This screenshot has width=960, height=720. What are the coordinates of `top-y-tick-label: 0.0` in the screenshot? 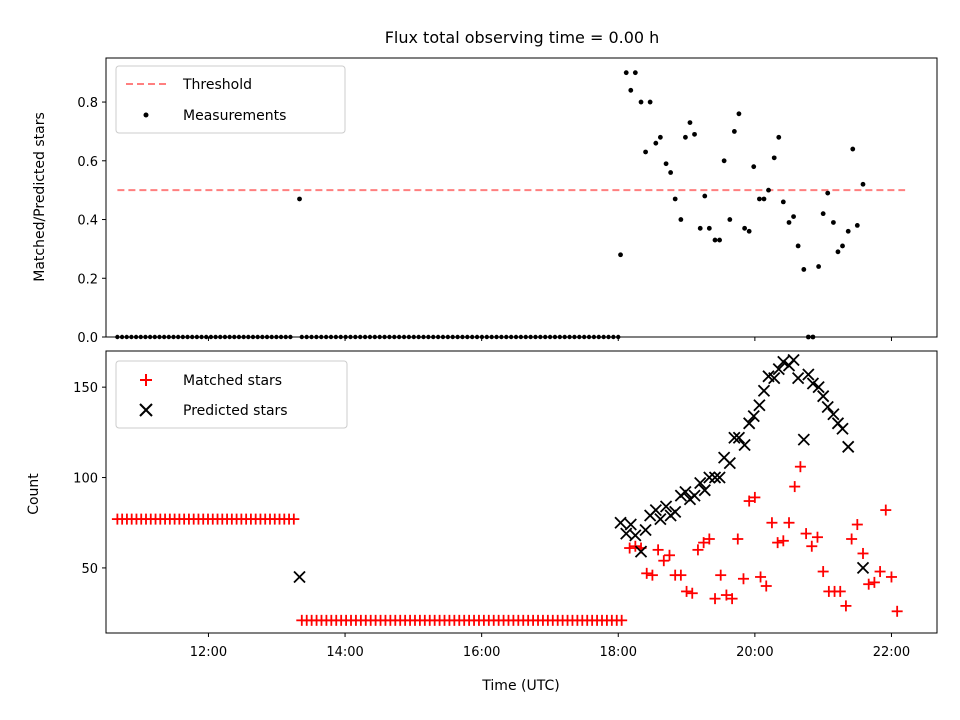 It's located at (87, 338).